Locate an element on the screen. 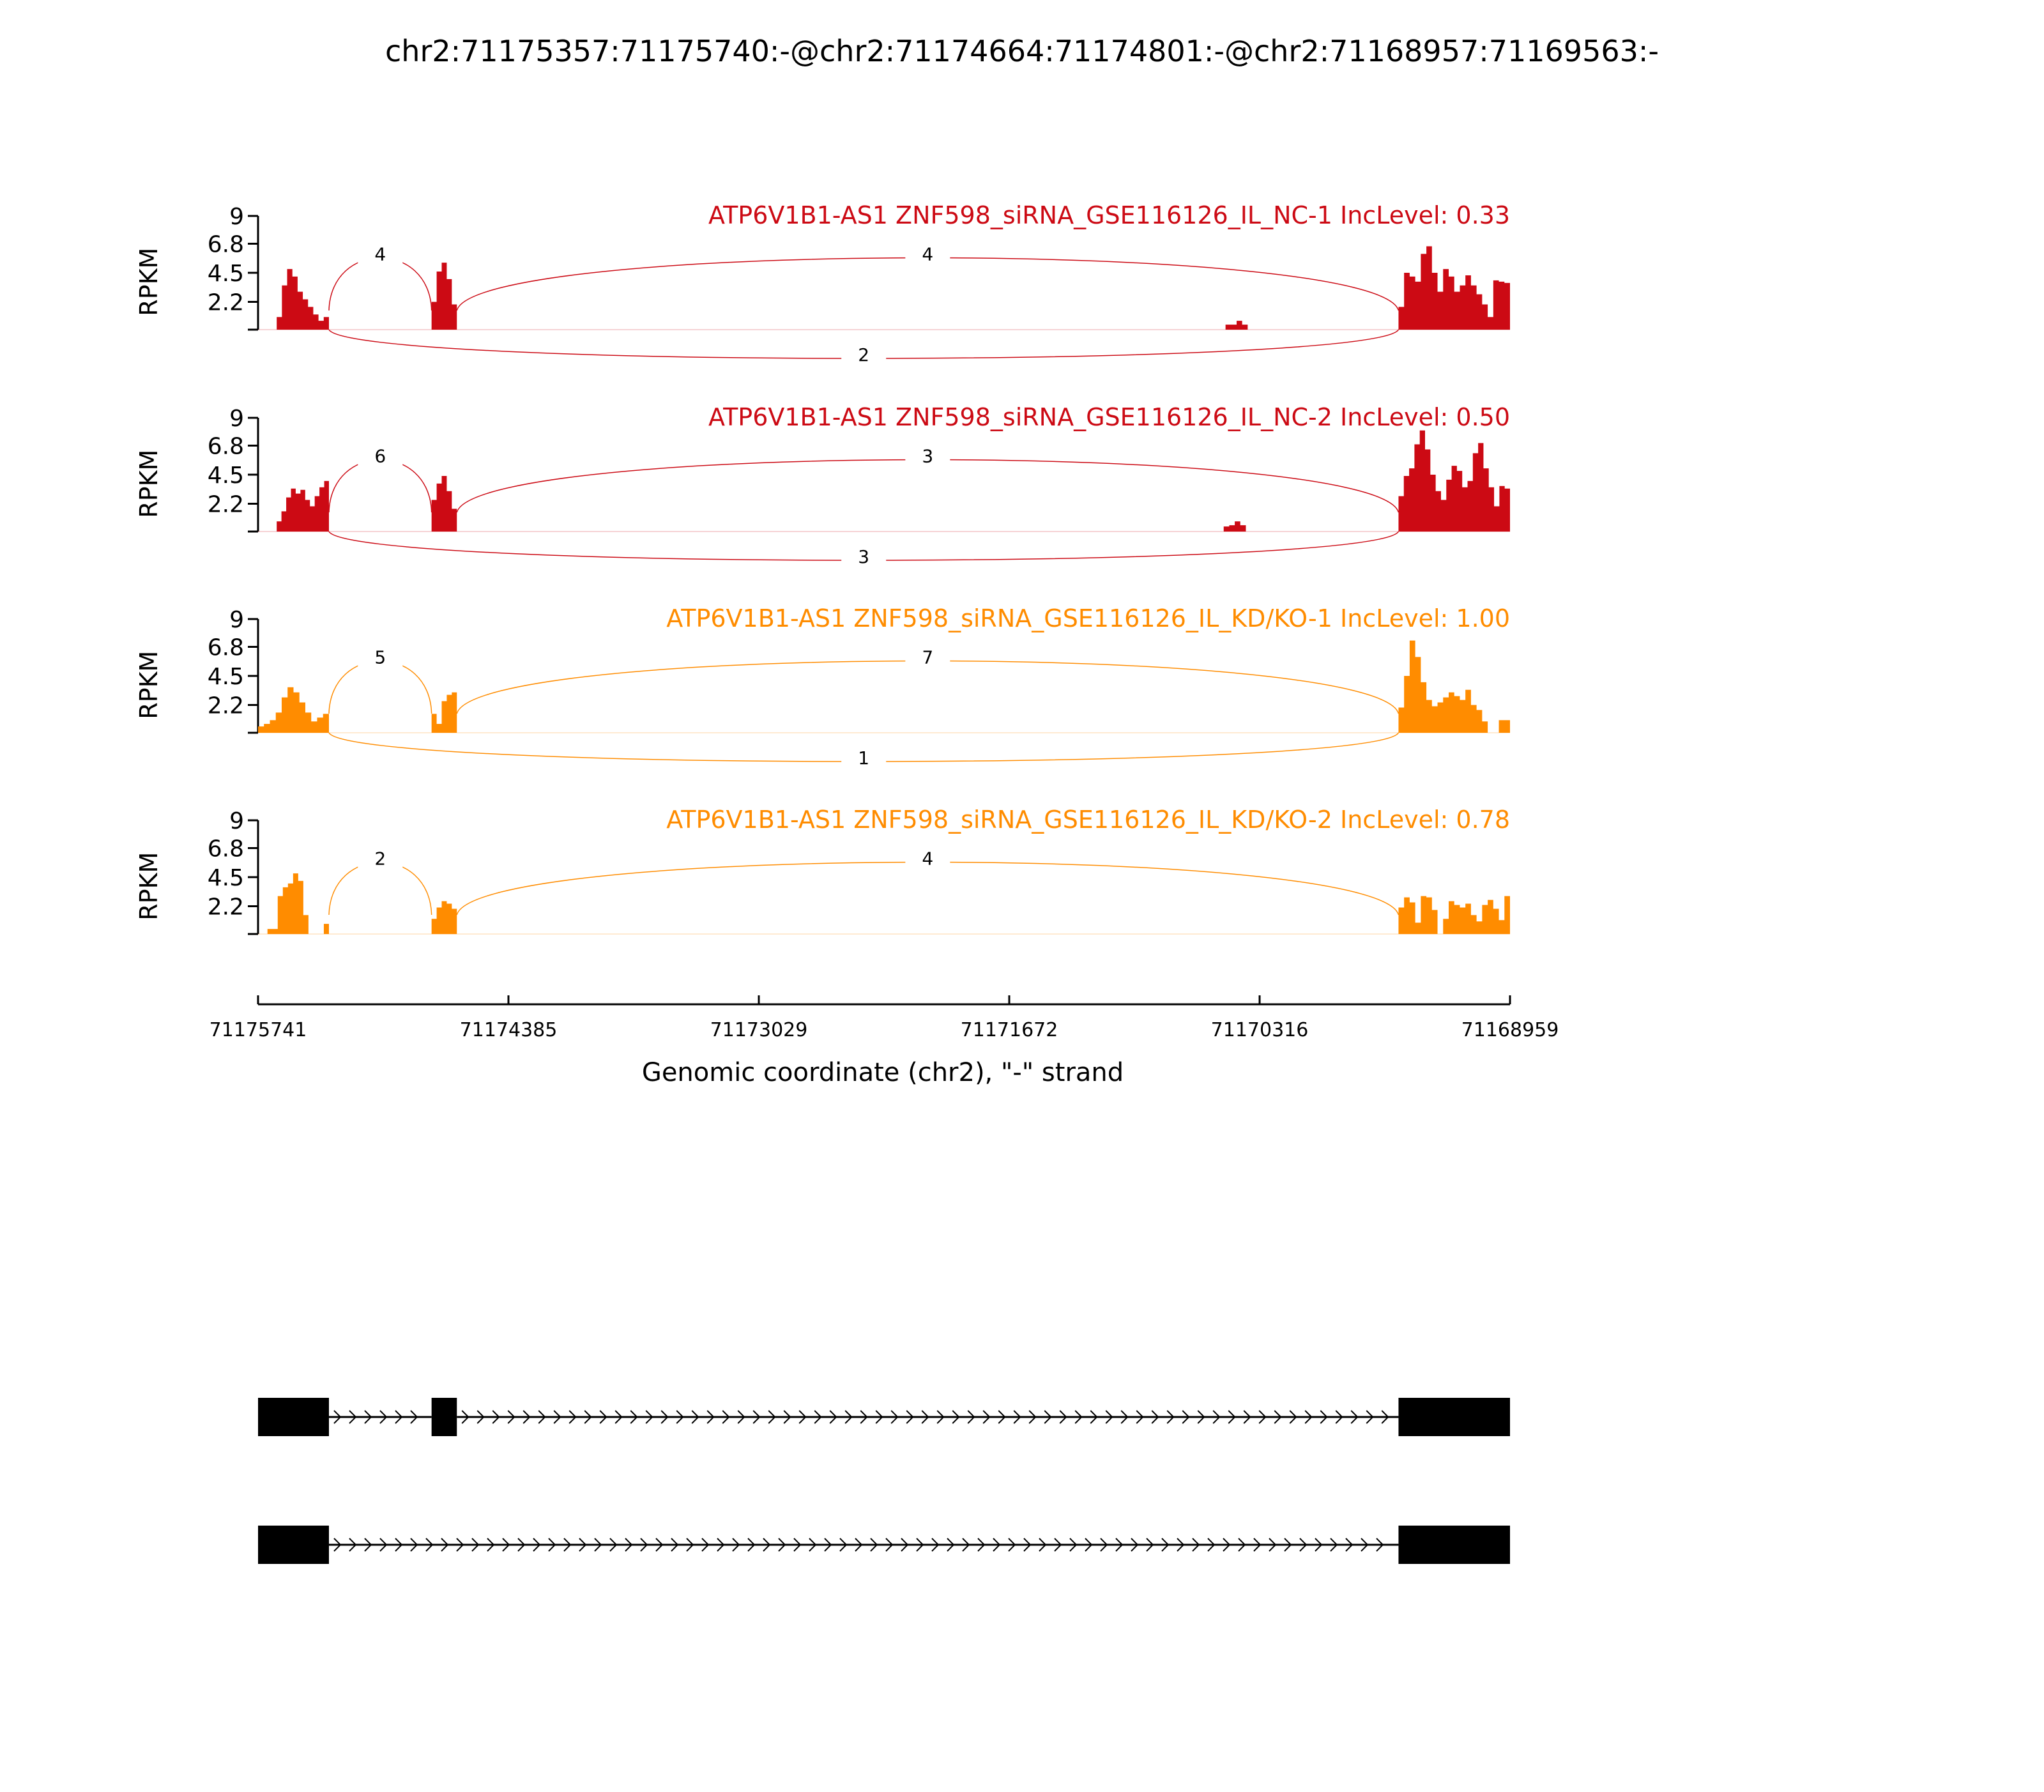  junction-count: 2 is located at coordinates (863, 355).